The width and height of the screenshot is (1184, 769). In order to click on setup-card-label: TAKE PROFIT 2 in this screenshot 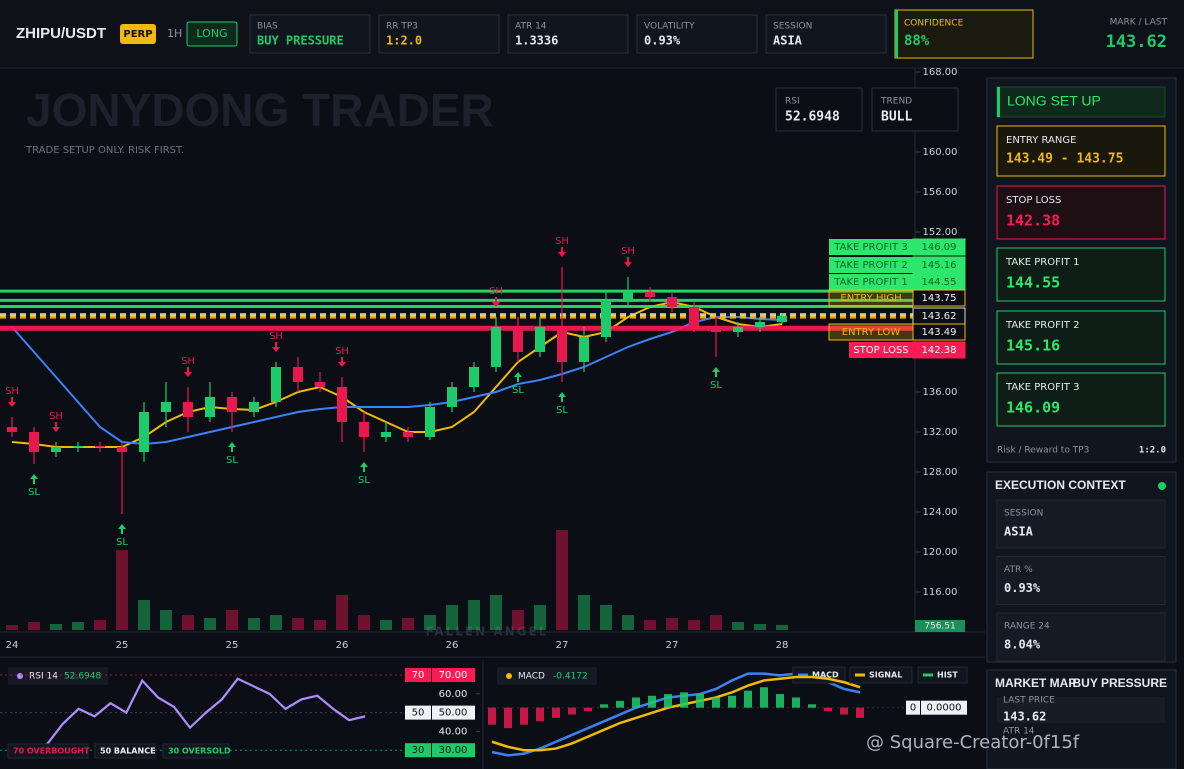, I will do `click(1042, 325)`.